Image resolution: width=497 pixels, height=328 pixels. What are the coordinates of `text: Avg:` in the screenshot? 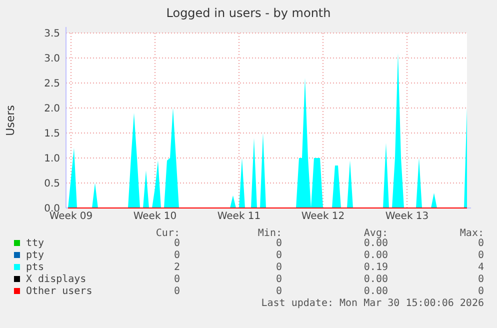 It's located at (376, 233).